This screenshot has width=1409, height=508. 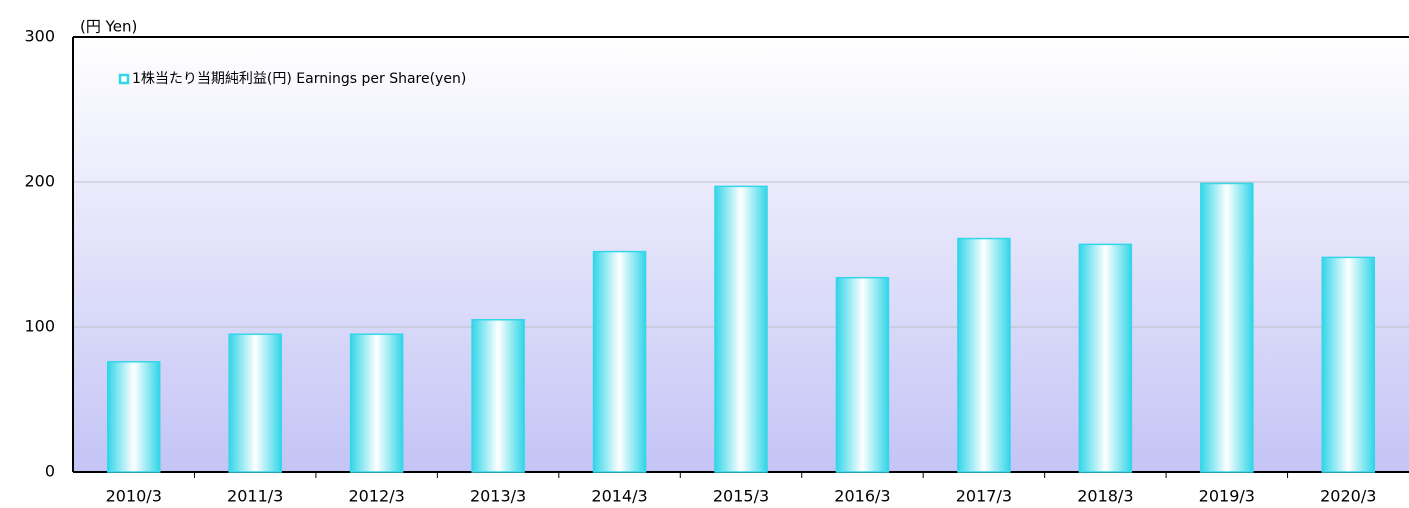 What do you see at coordinates (50, 471) in the screenshot?
I see `y-tick-label: 0` at bounding box center [50, 471].